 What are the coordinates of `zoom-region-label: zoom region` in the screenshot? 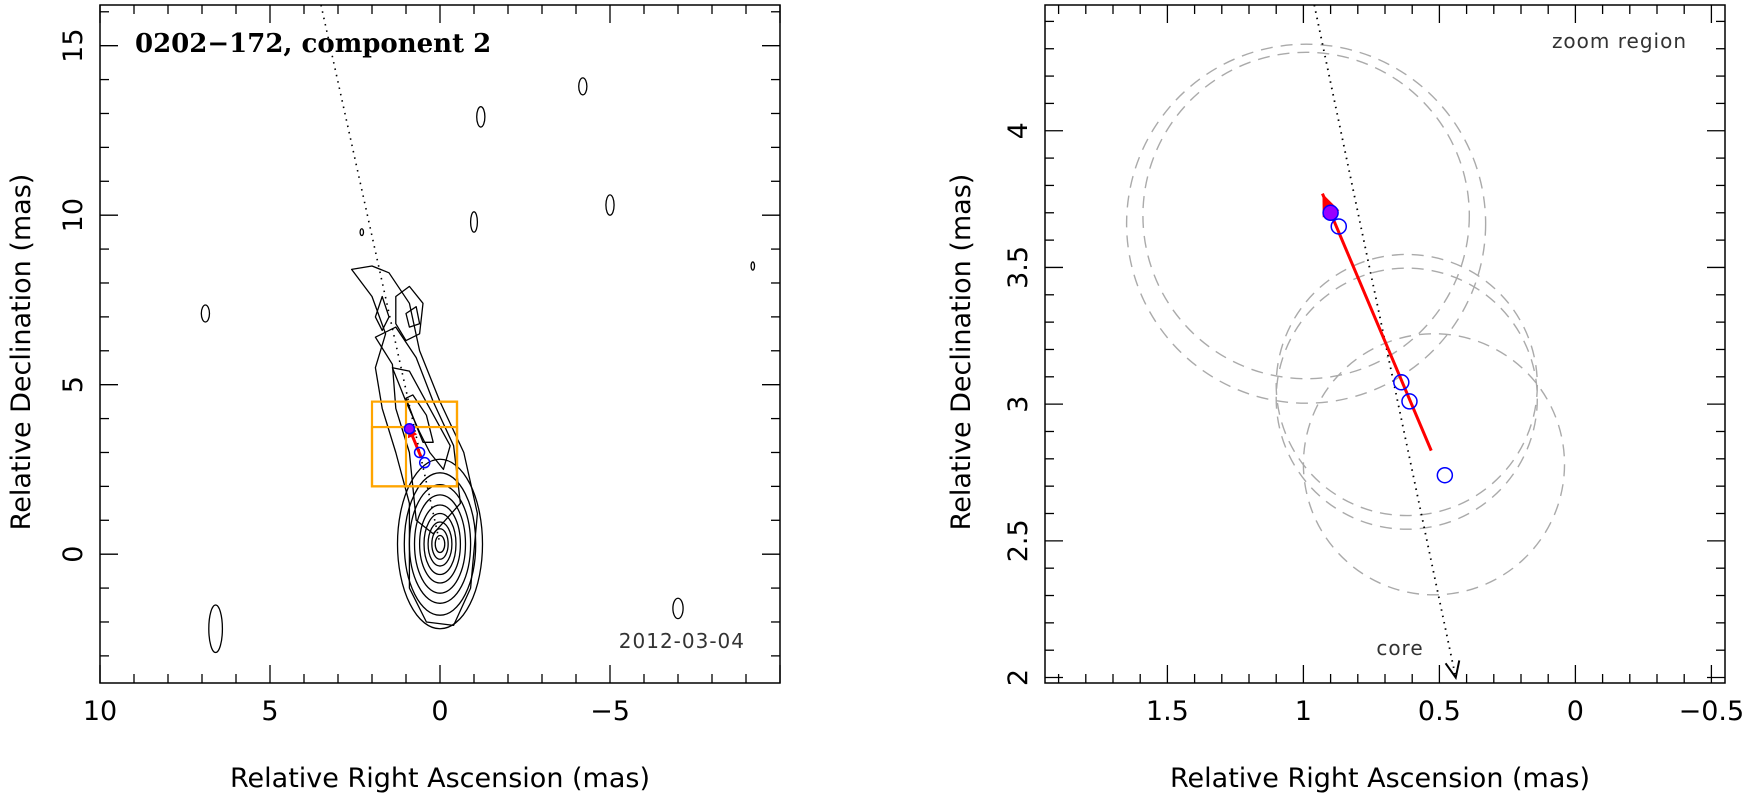 It's located at (1619, 41).